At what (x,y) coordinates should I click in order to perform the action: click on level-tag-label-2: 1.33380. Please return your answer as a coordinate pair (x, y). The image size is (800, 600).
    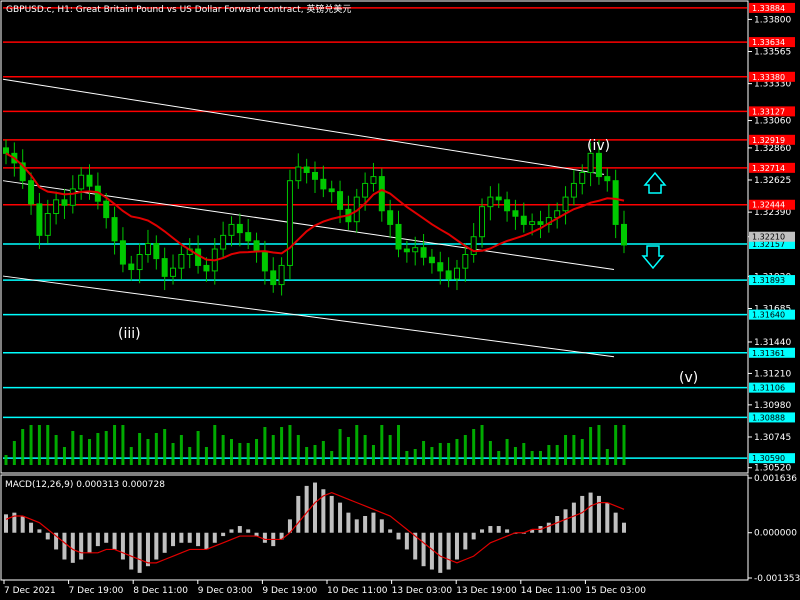
    Looking at the image, I should click on (768, 77).